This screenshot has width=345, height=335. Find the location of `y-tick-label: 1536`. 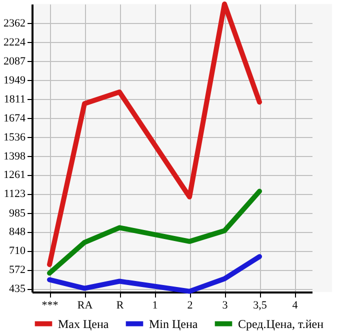

y-tick-label: 1536 is located at coordinates (15, 137).